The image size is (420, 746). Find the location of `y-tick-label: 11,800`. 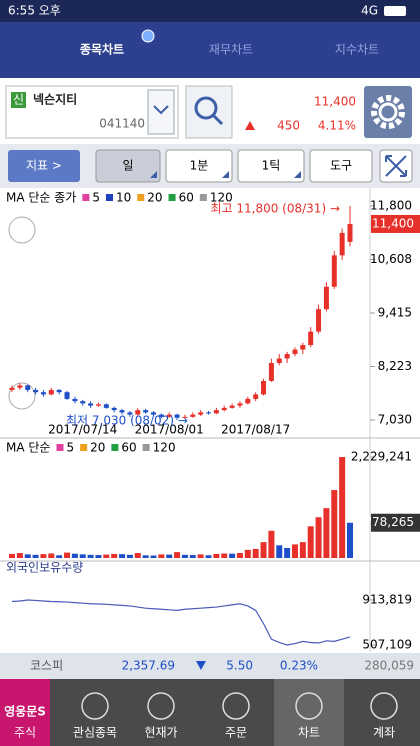

y-tick-label: 11,800 is located at coordinates (391, 206).